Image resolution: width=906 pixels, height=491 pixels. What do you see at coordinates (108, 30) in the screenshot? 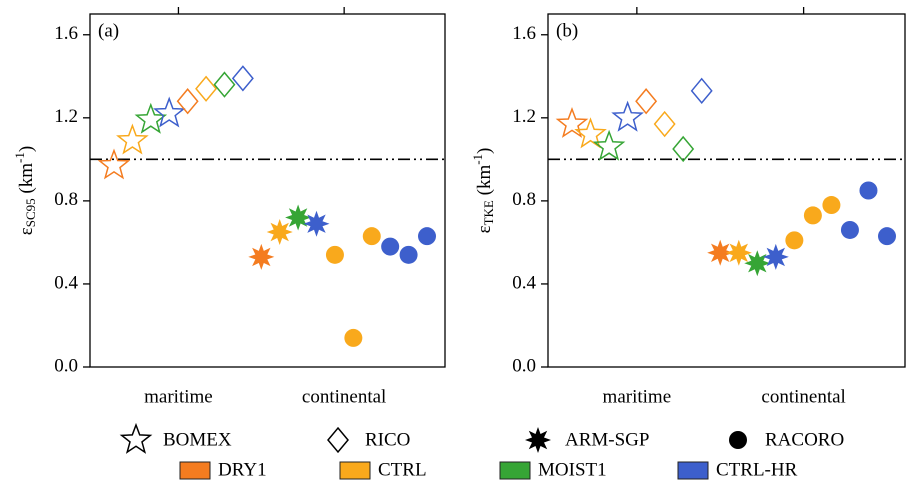
I see `panel-label: (a)` at bounding box center [108, 30].